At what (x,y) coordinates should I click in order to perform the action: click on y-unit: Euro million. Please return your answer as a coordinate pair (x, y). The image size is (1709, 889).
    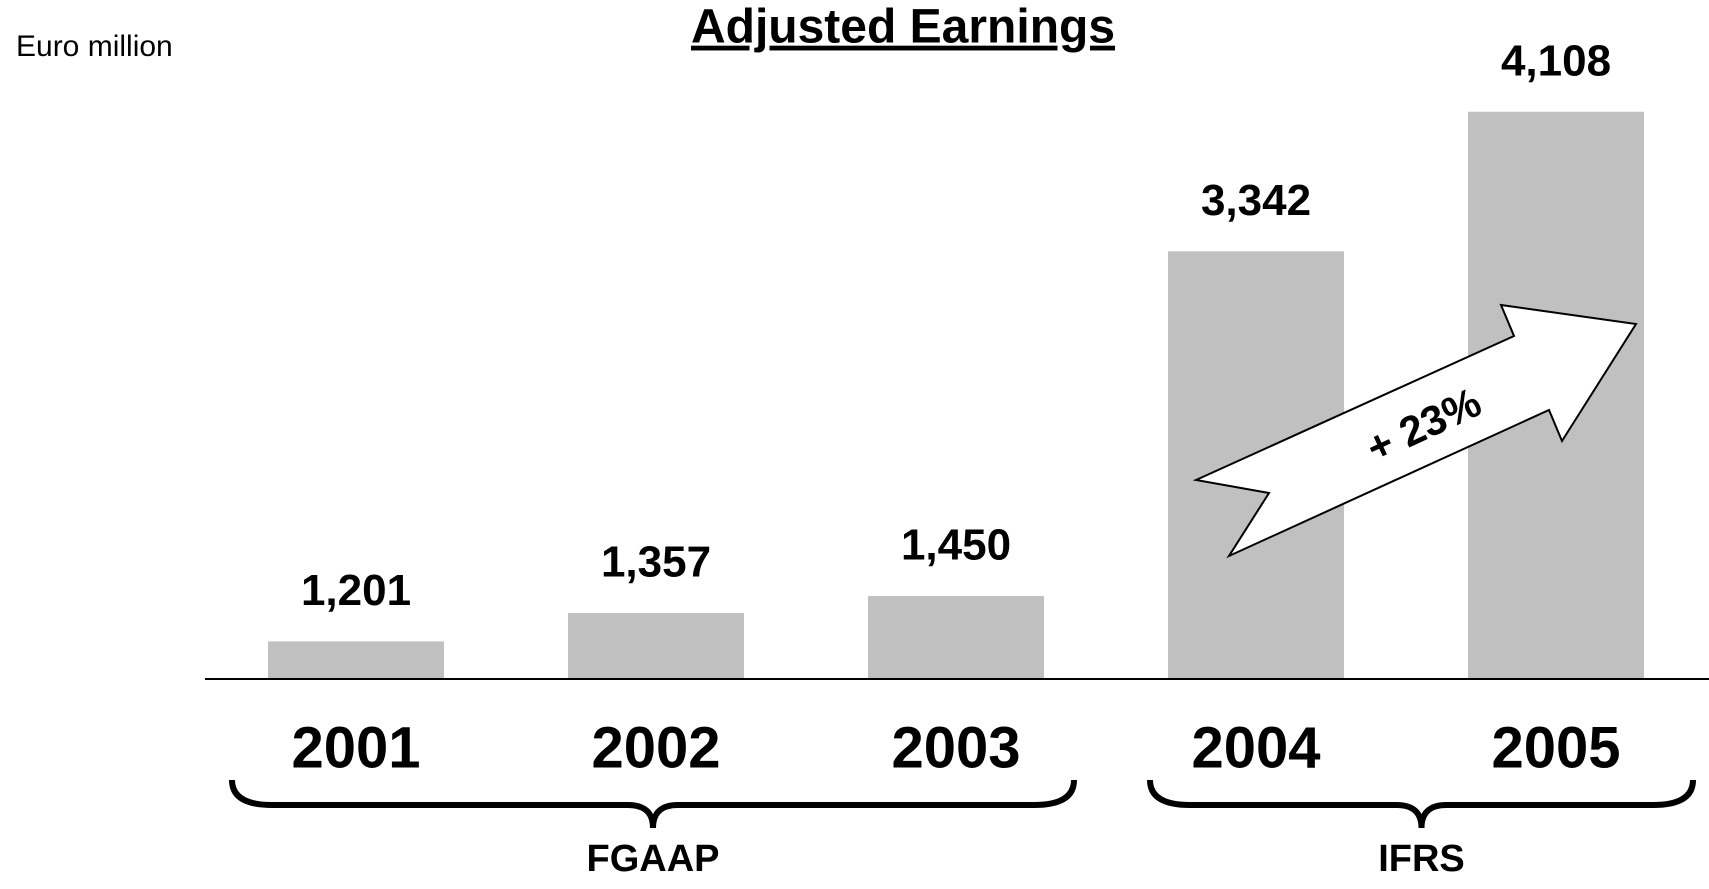
    Looking at the image, I should click on (94, 46).